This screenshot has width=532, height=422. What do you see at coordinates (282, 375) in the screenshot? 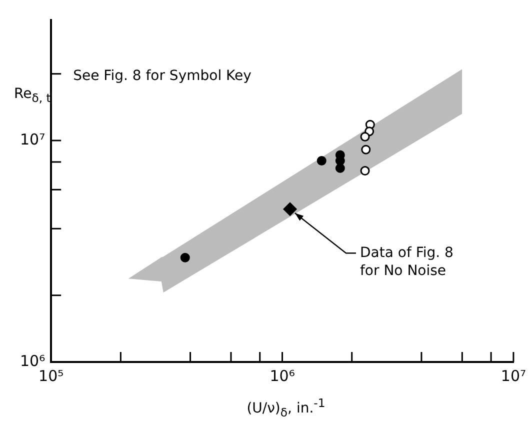
I see `x-tick-label: 10⁶` at bounding box center [282, 375].